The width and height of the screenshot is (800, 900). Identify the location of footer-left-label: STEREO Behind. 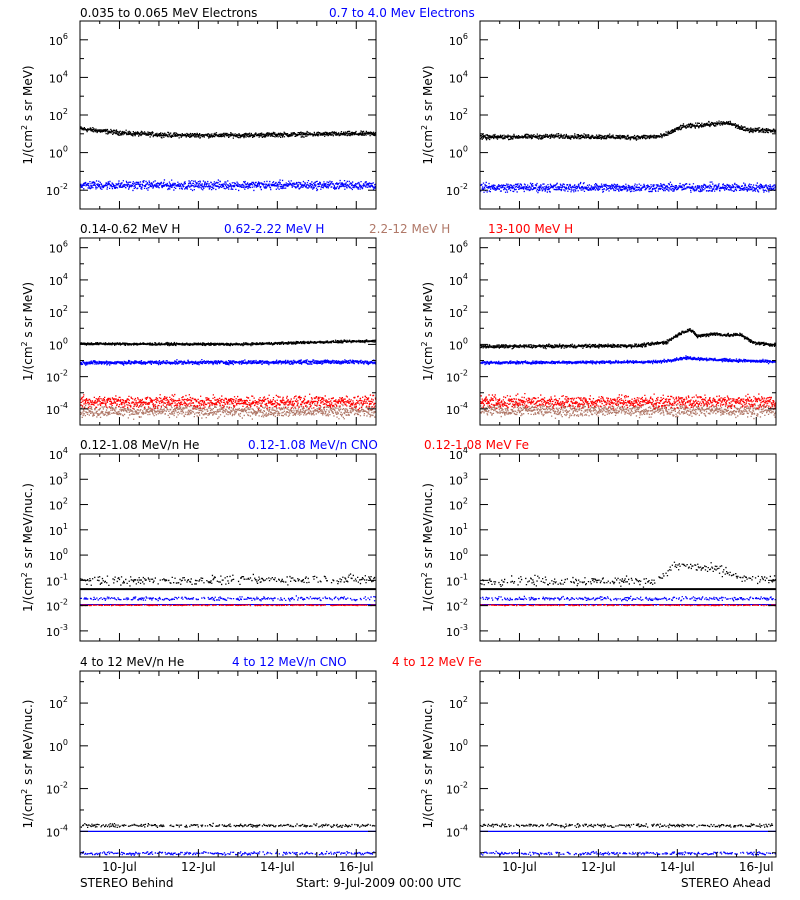
(127, 883).